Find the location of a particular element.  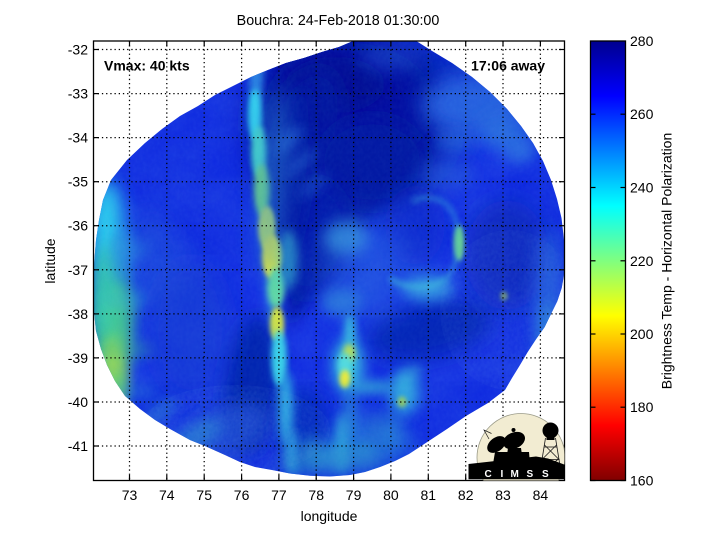

svg-text: 17:06 away is located at coordinates (508, 66).